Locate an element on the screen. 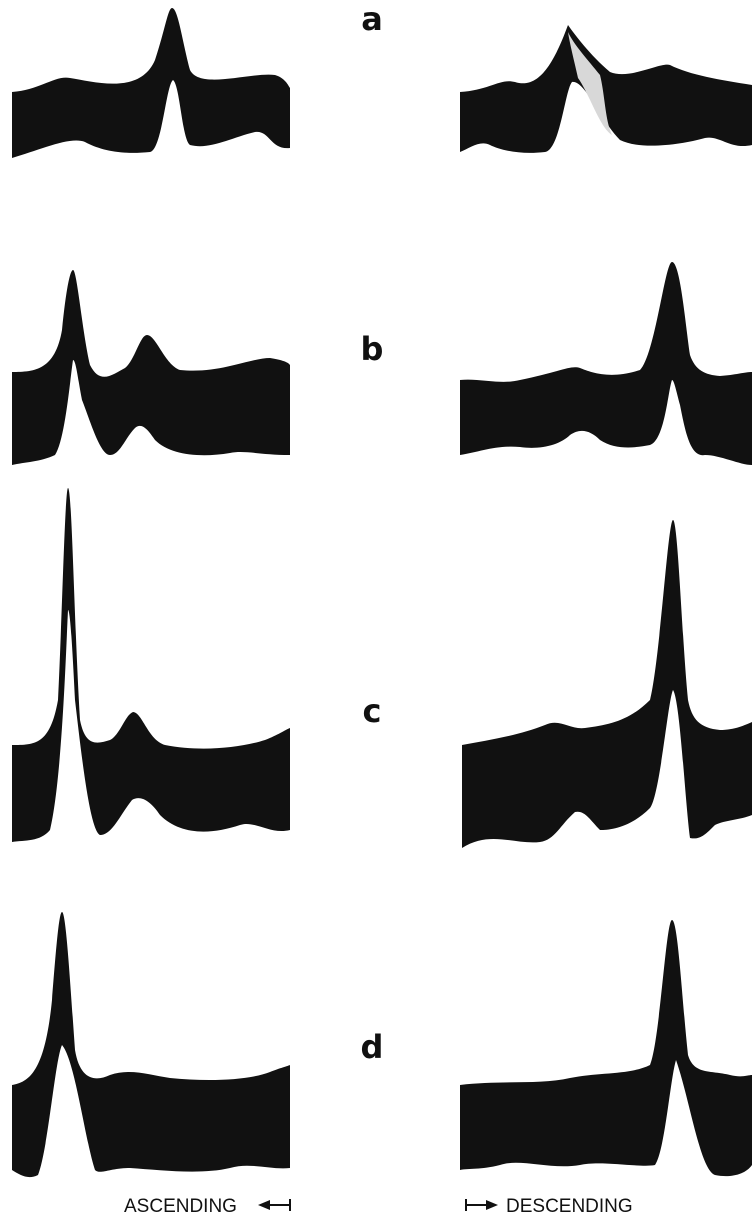  trace-ascending-a is located at coordinates (151, 83).